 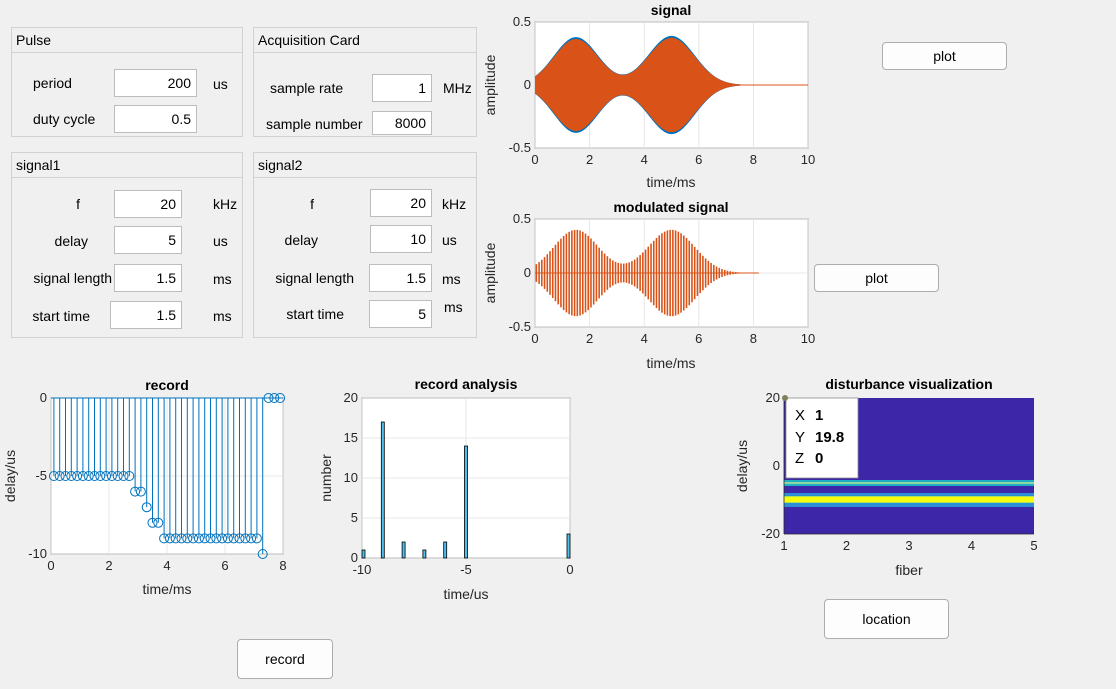 I want to click on signal-chart: signal time/ms amplitude 0 2 4 6 8 100.50-0.5, so click(x=648, y=96).